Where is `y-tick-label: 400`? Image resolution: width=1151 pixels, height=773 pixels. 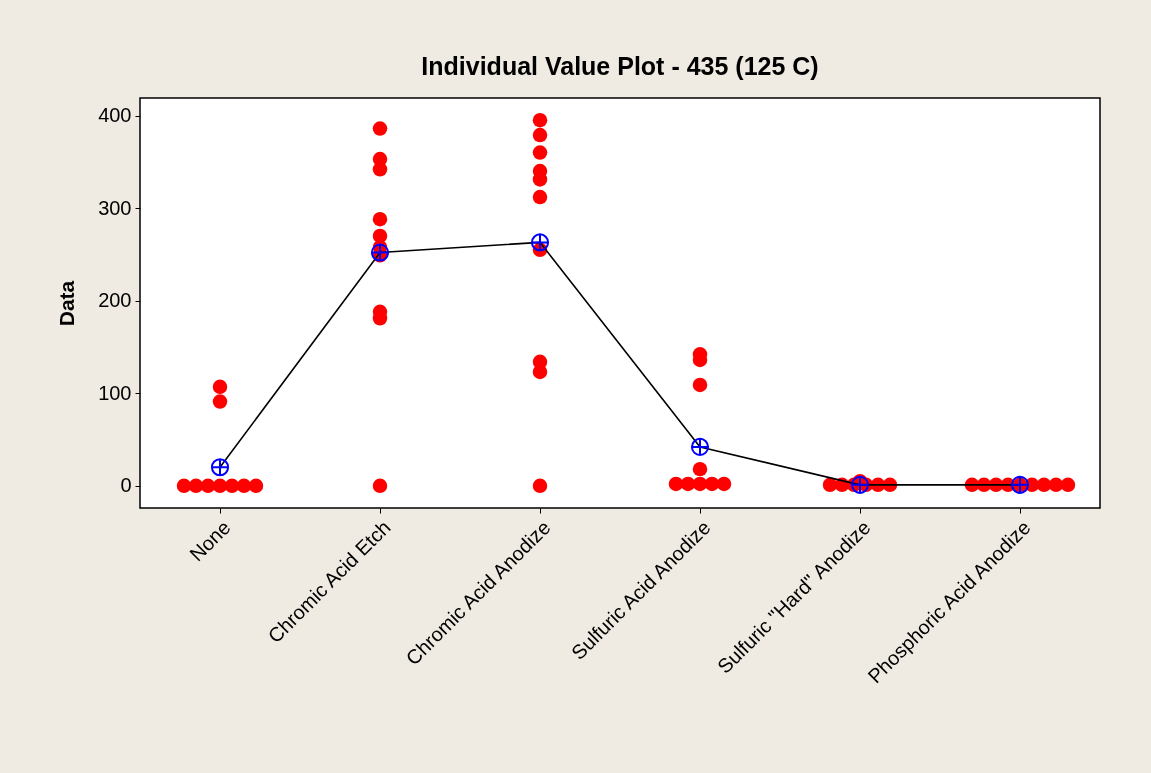 y-tick-label: 400 is located at coordinates (115, 115).